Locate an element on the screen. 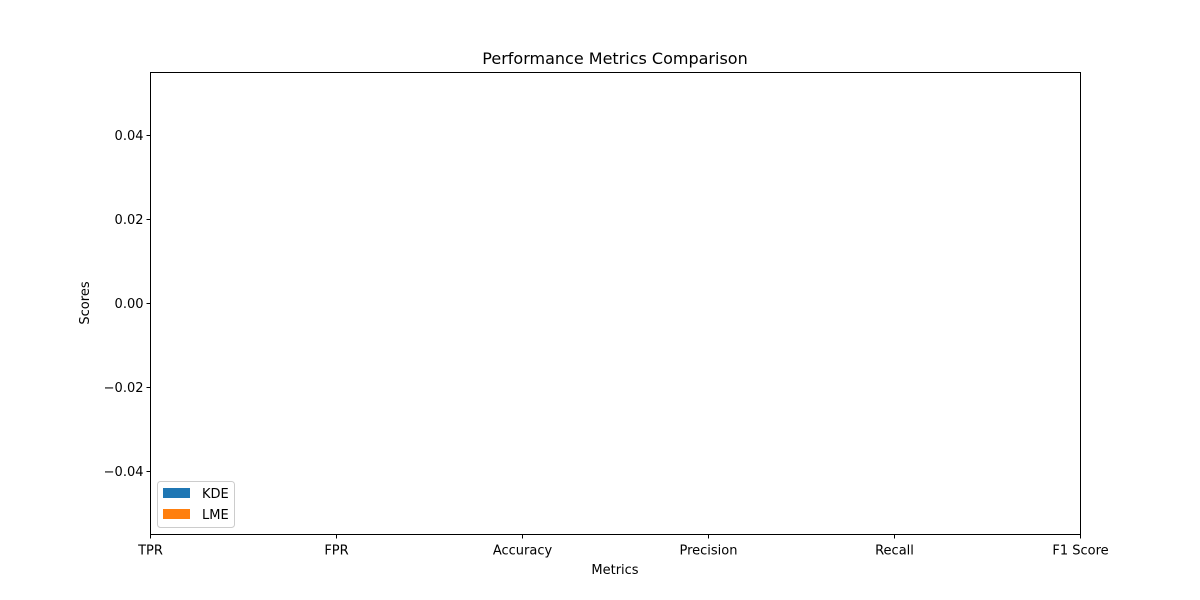 Image resolution: width=1200 pixels, height=600 pixels. y-tick-label: 0.00 is located at coordinates (129, 304).